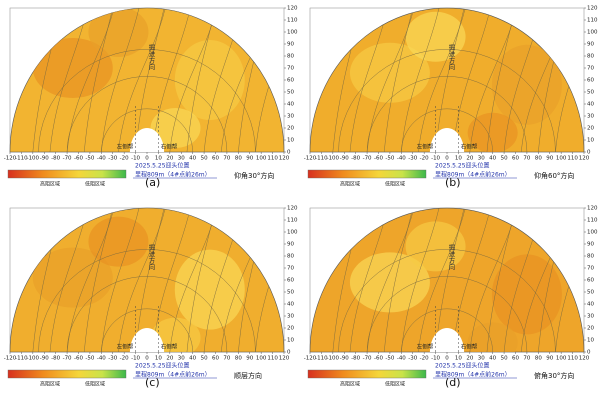 This screenshot has width=600, height=400. Describe the element at coordinates (261, 359) in the screenshot. I see `x-tick-label: 100` at that location.